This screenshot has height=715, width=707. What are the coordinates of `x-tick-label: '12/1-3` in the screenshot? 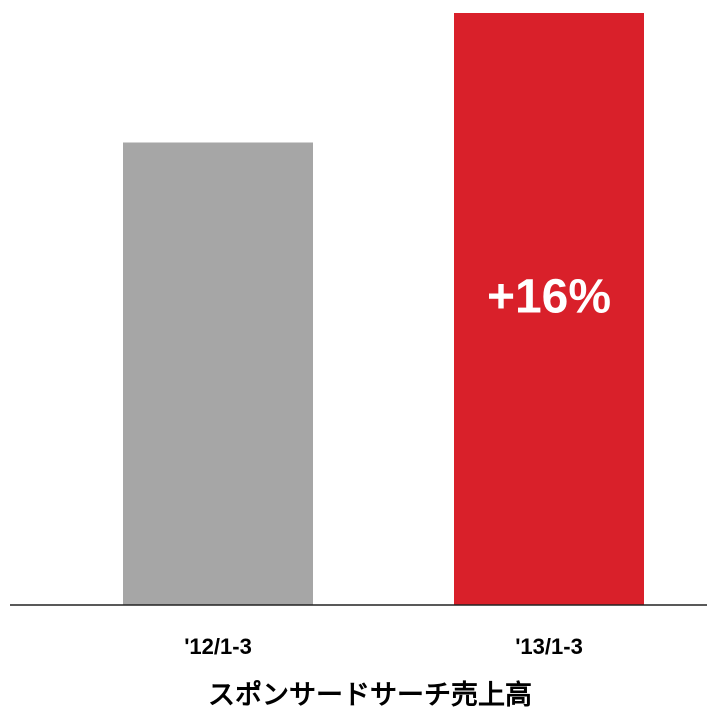 It's located at (218, 646).